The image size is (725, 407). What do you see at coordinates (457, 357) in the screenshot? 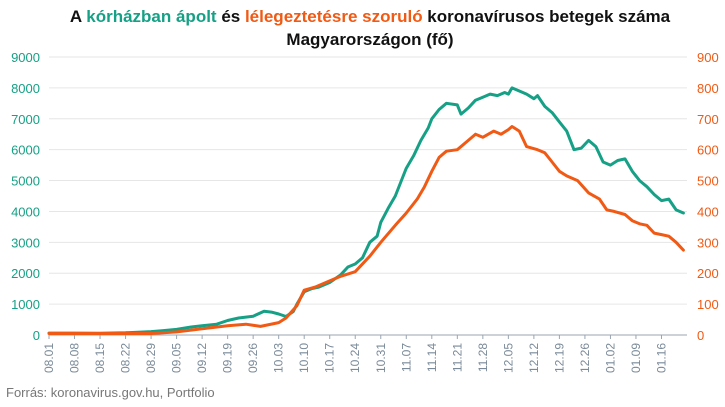
I see `x-tick-label: 11.21` at bounding box center [457, 357].